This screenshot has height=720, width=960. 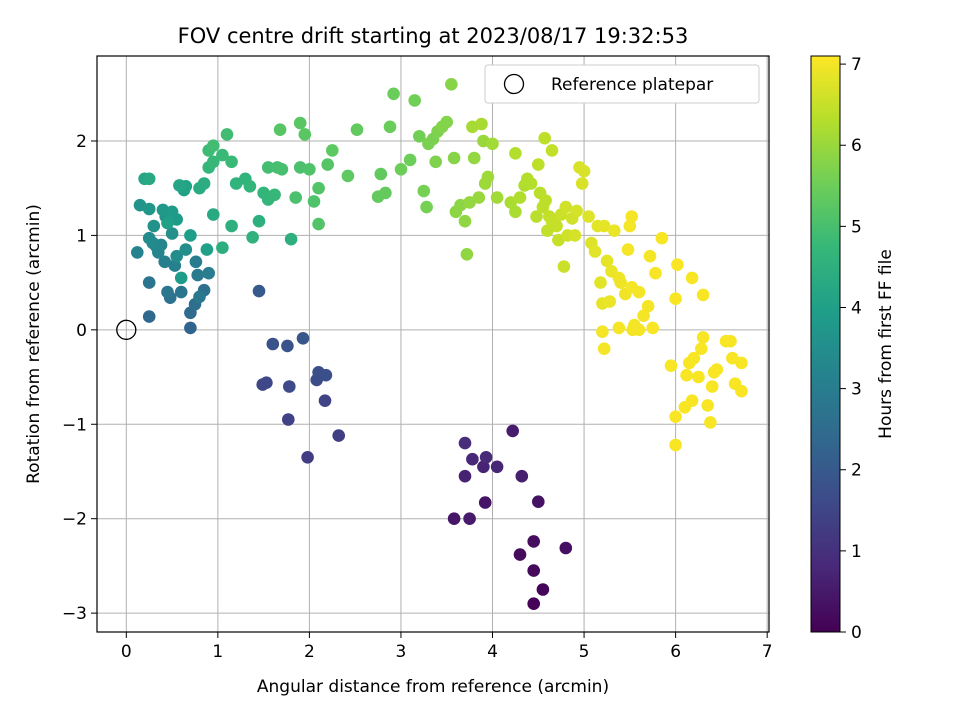 I want to click on y-tick-label: −3, so click(x=74, y=614).